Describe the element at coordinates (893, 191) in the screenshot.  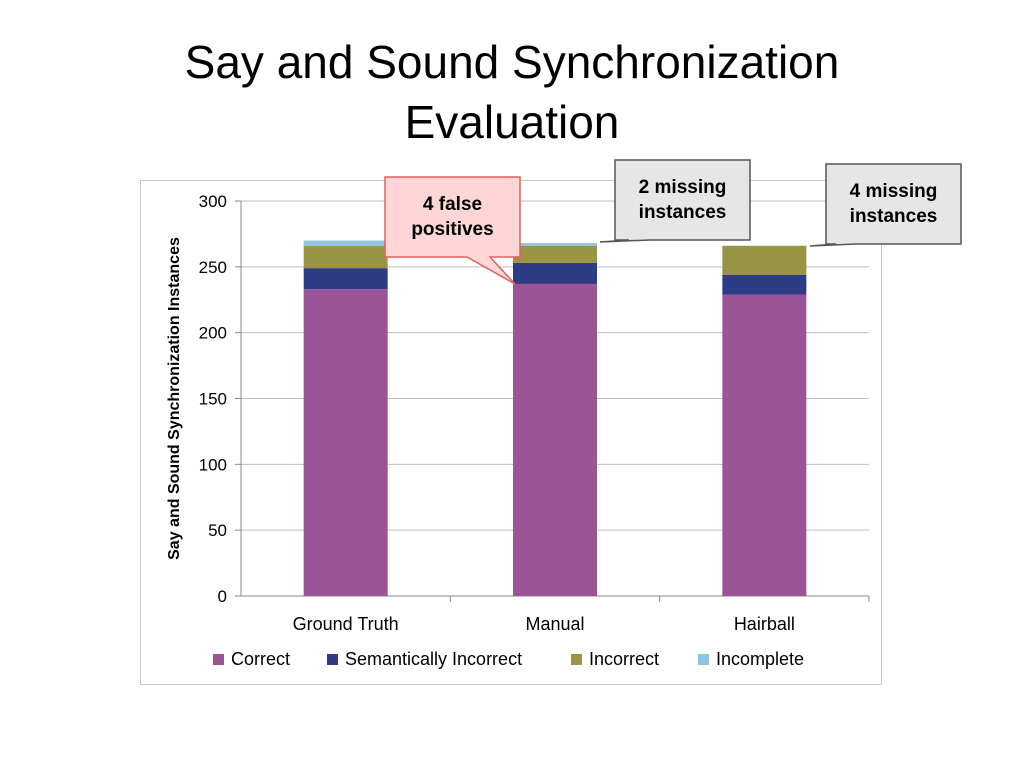
I see `callout-line: 4 missing` at that location.